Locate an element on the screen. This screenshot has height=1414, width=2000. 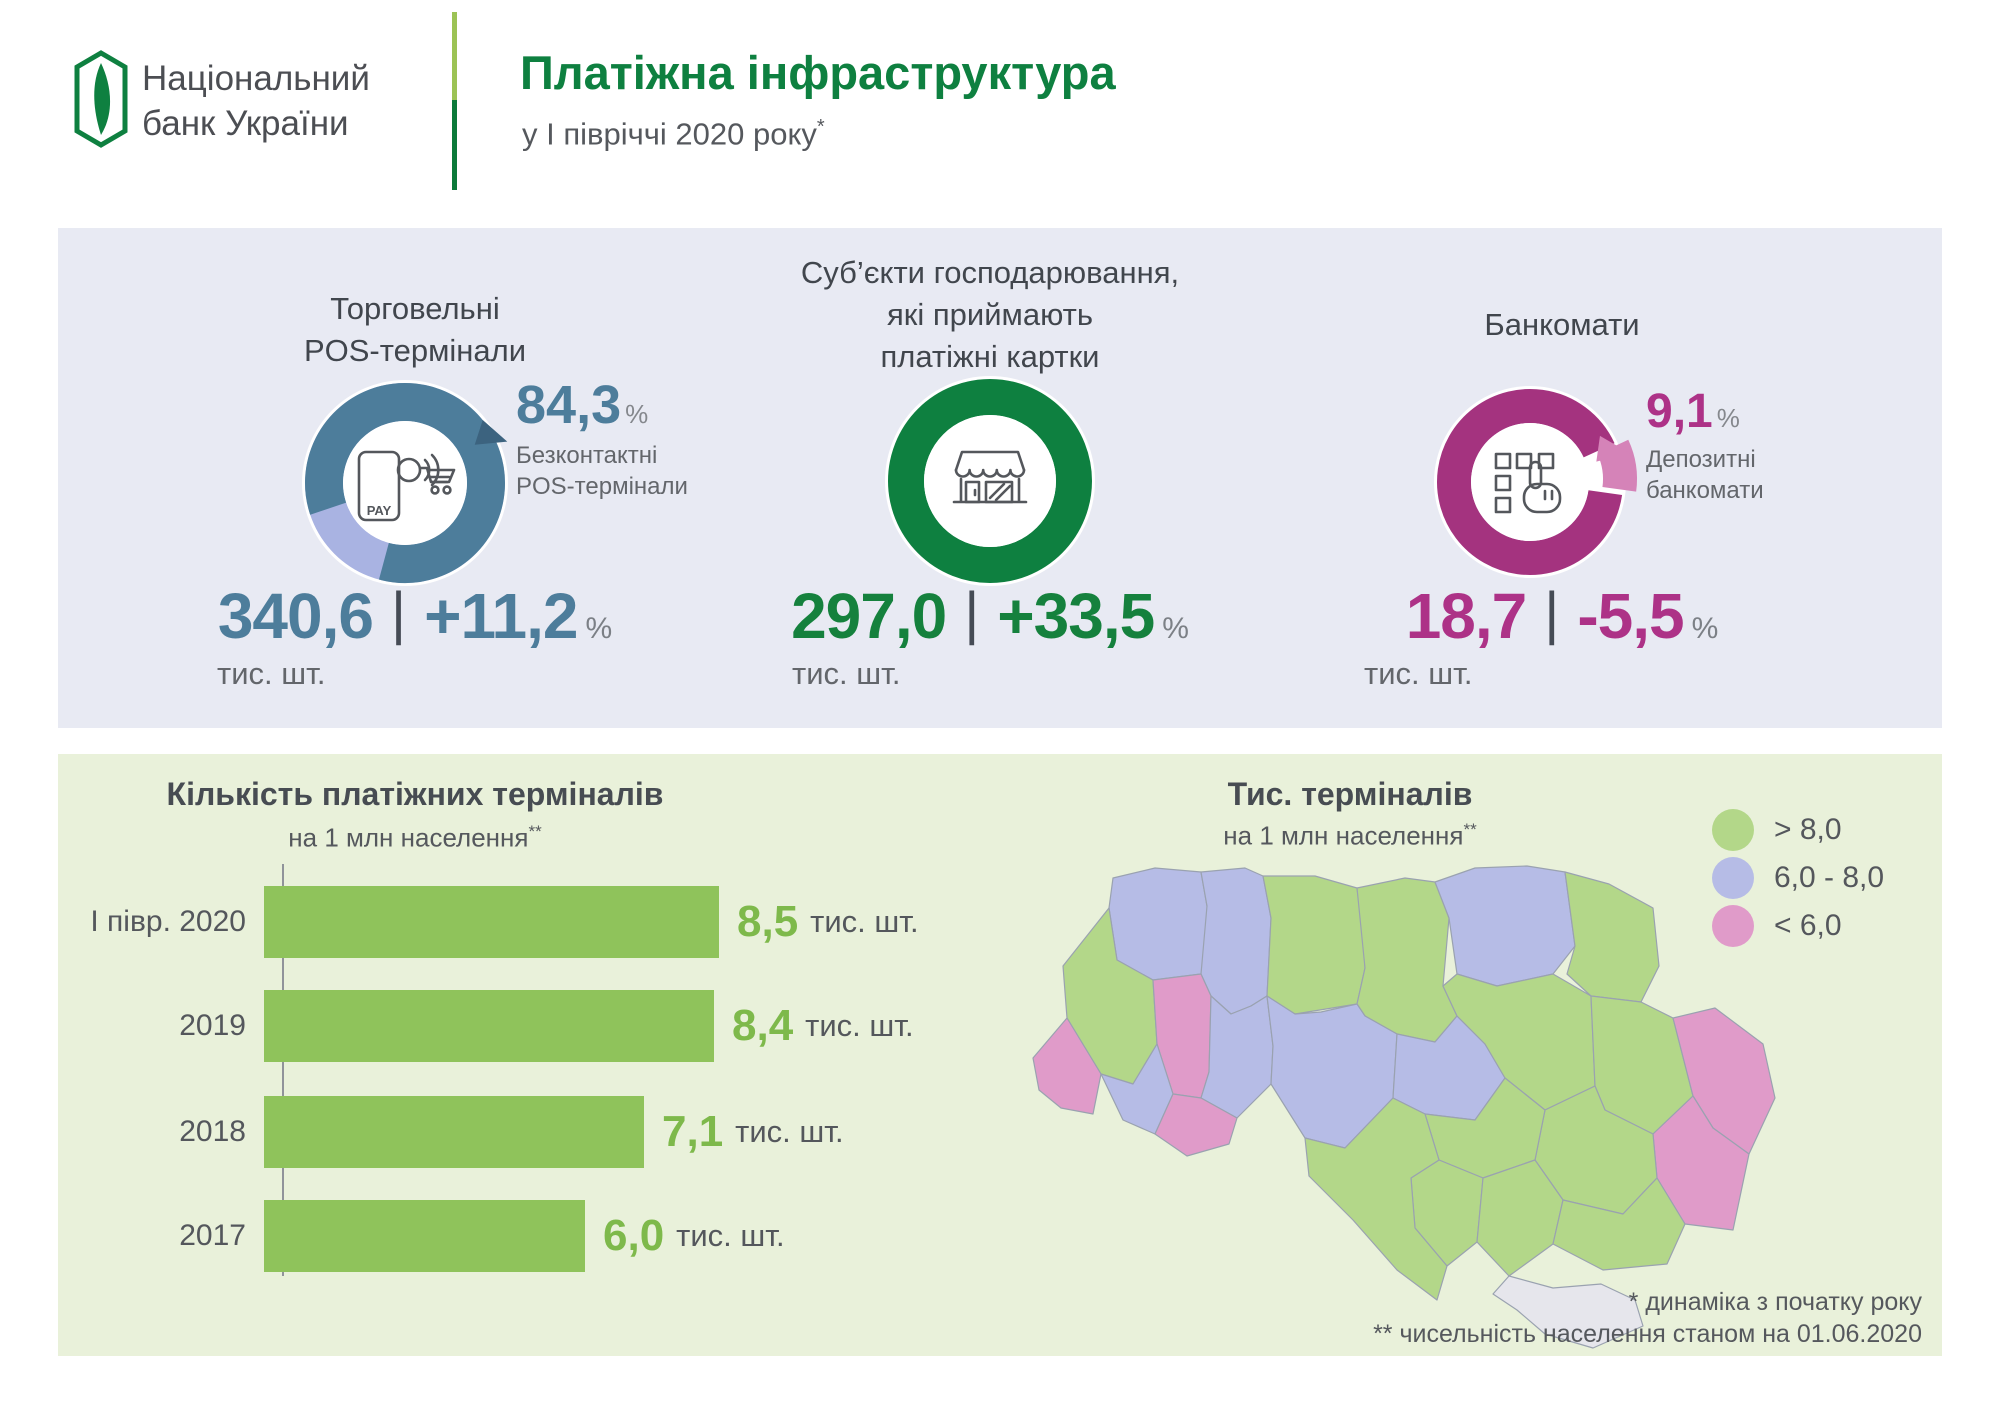
region-crimea is located at coordinates (1568, 1312).